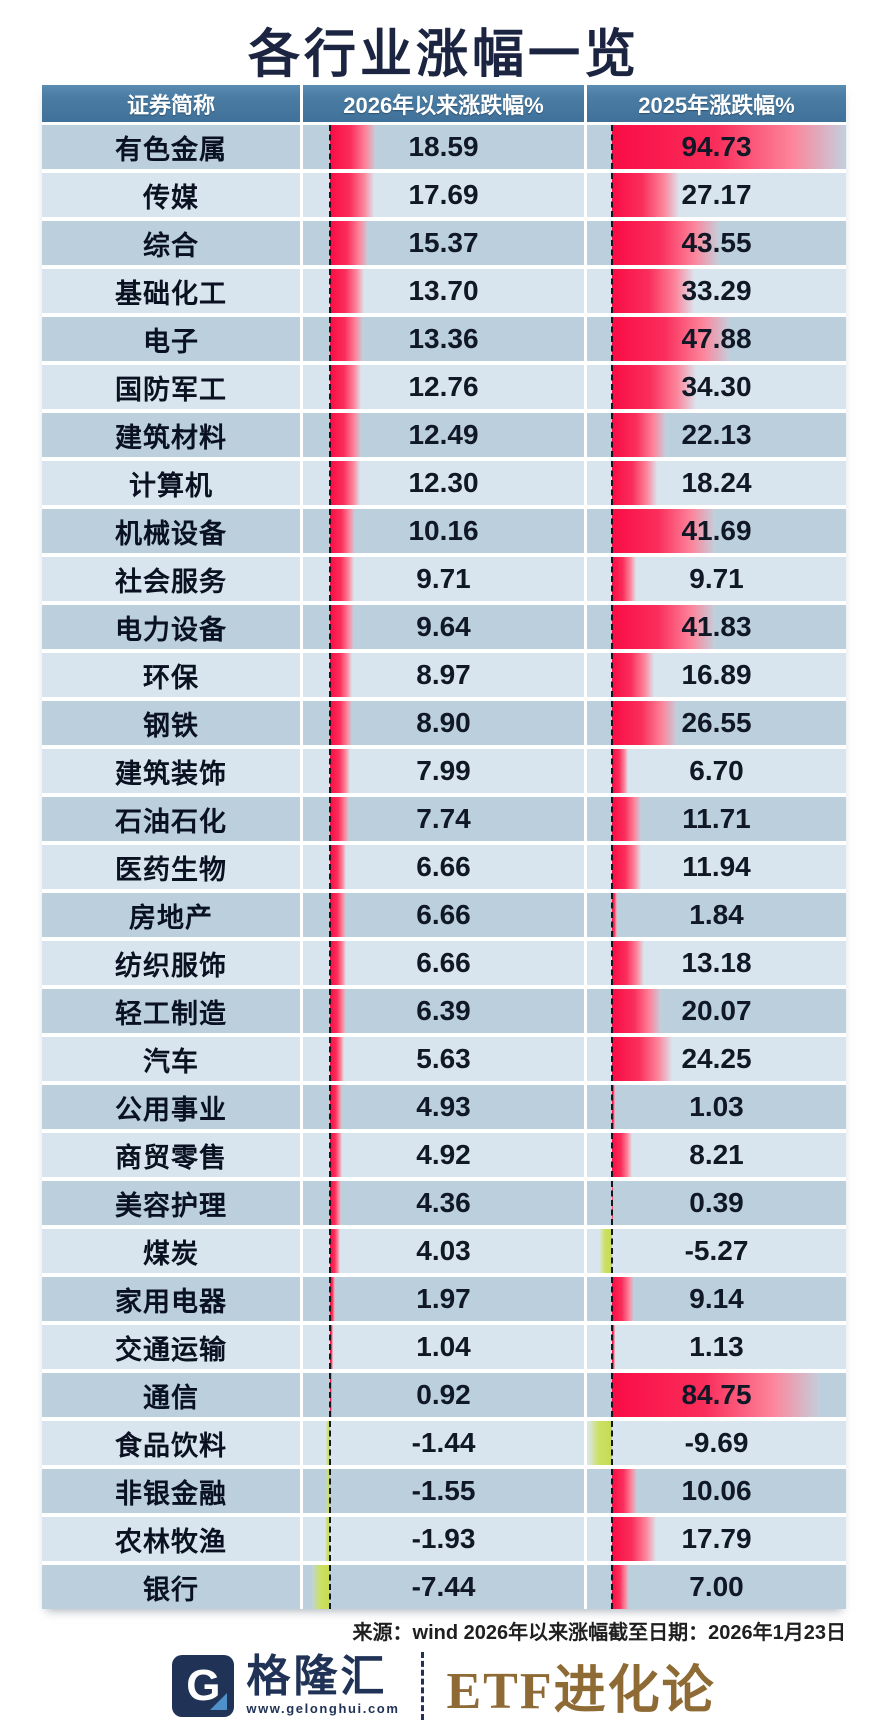 The width and height of the screenshot is (888, 1732). I want to click on industry-name: 医药生物, so click(171, 869).